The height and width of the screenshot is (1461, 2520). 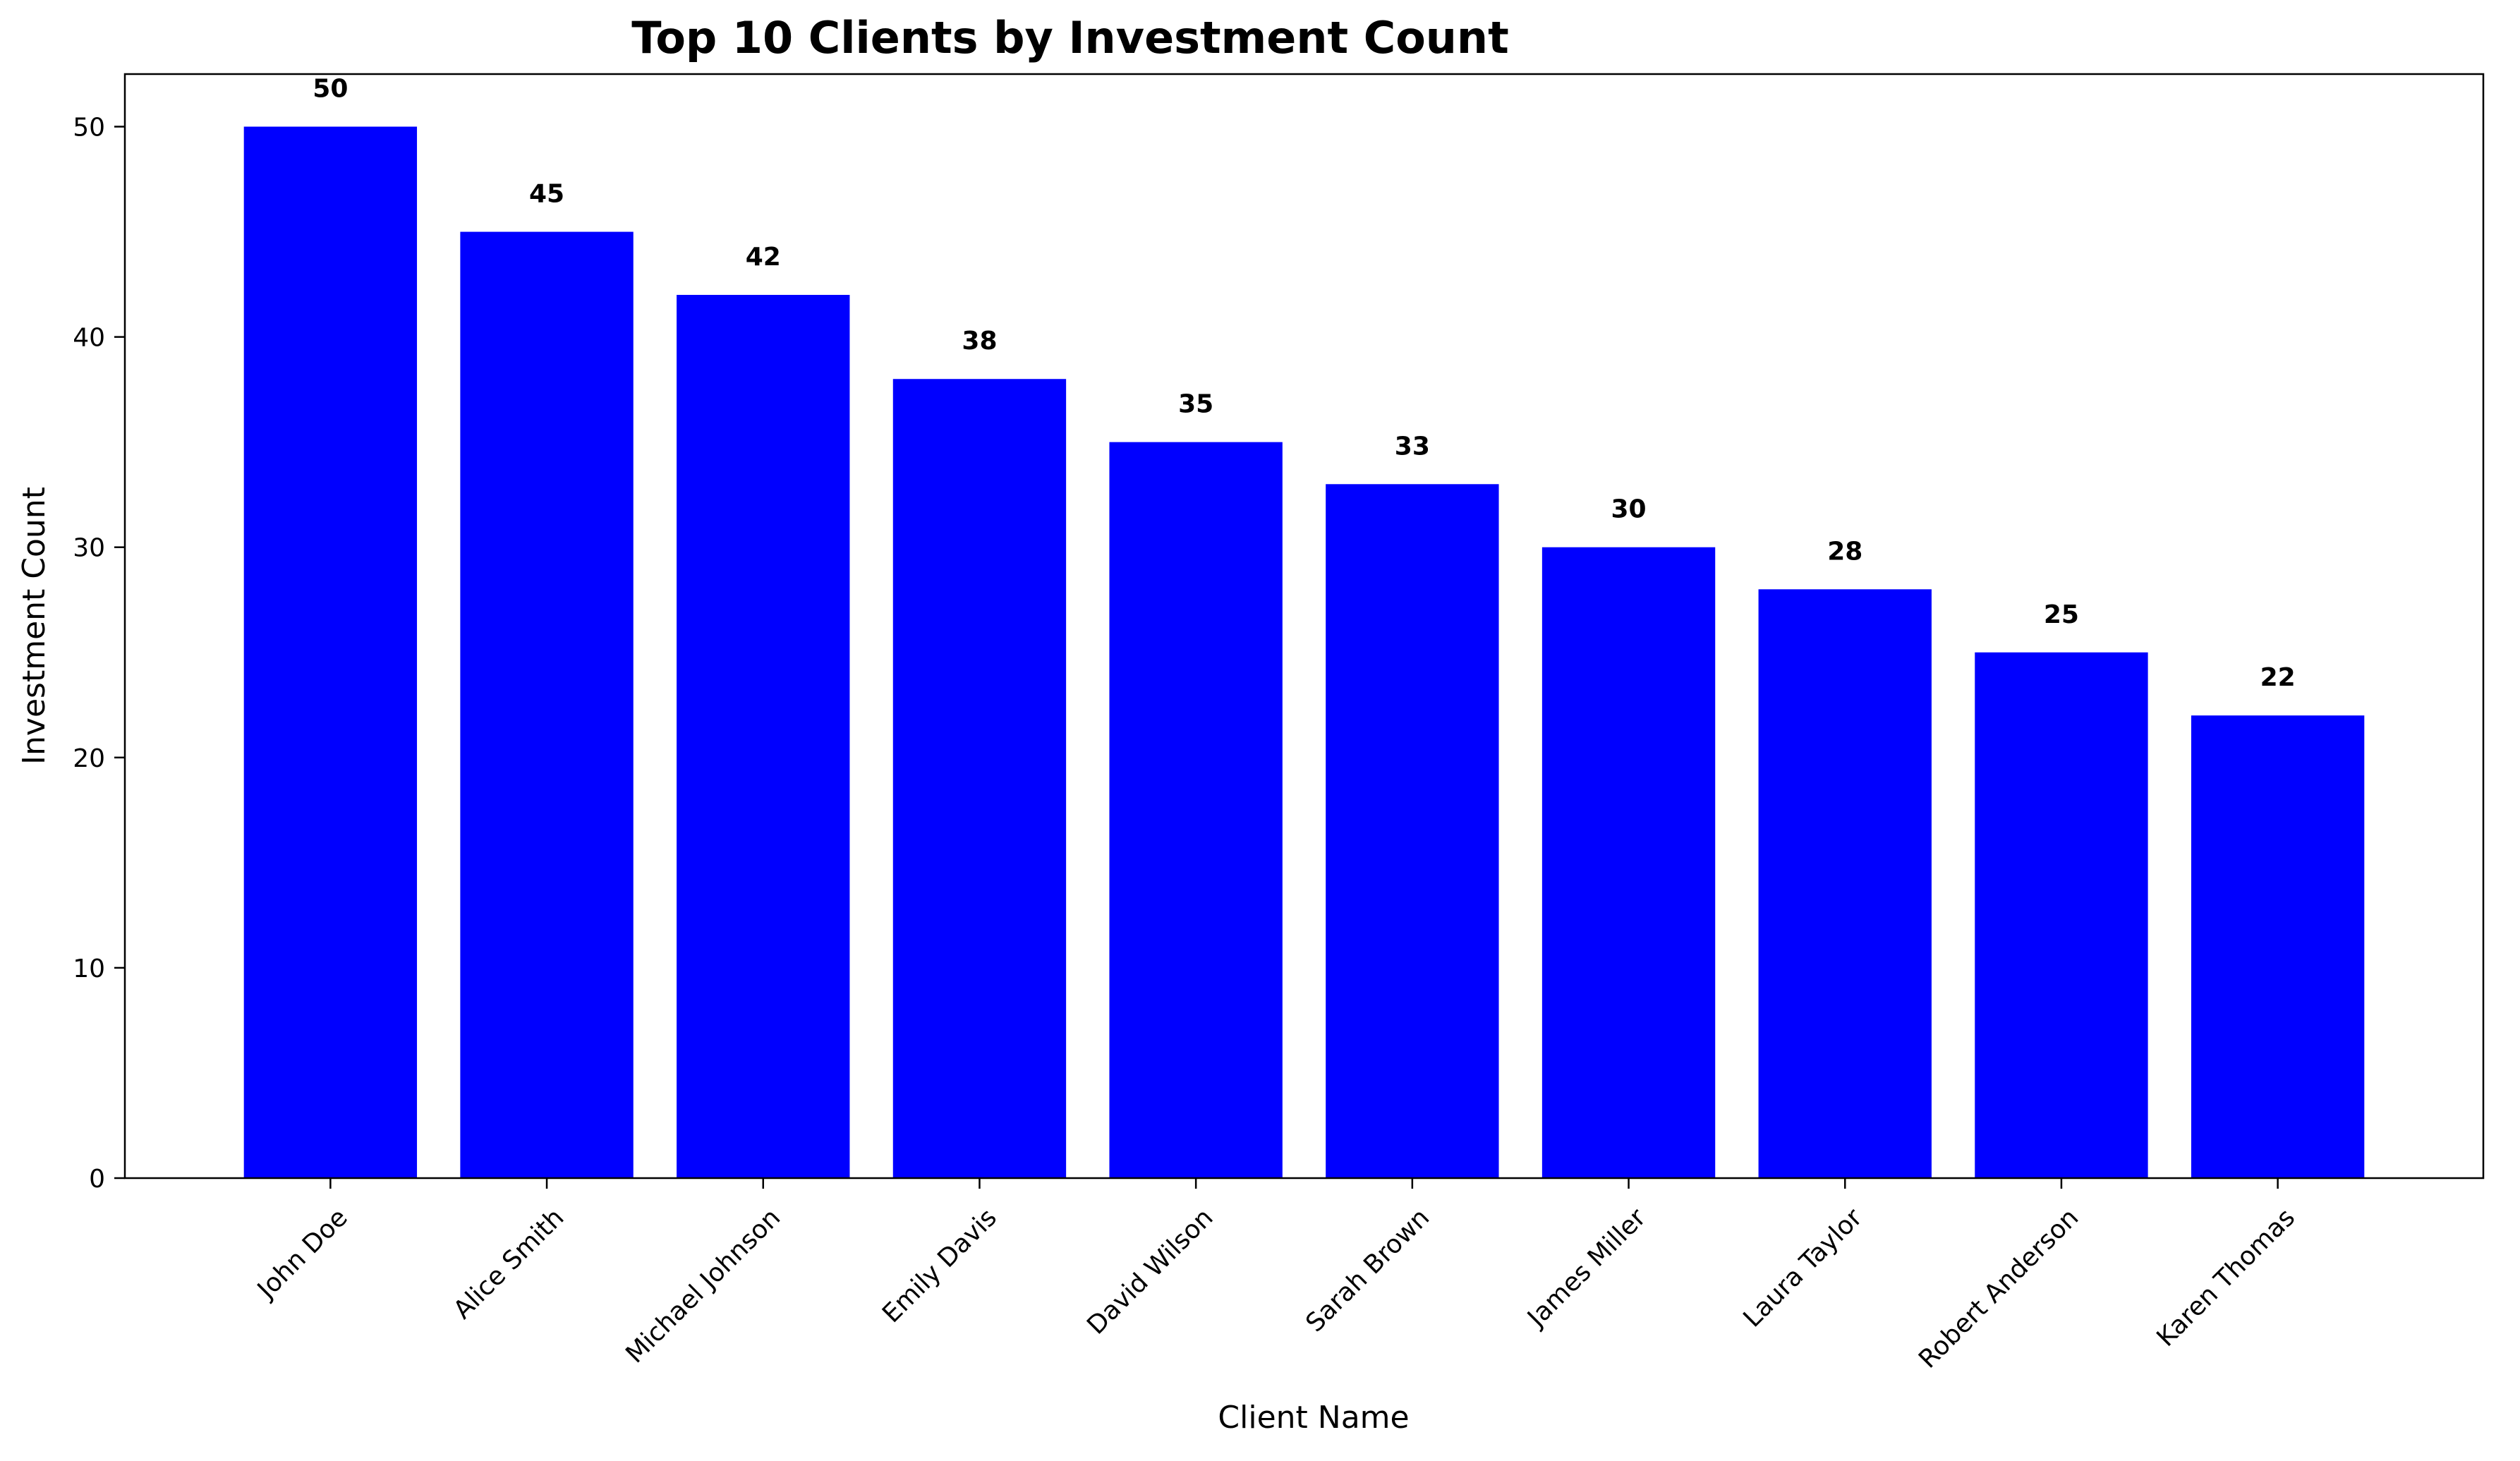 I want to click on bar-value-label: 28, so click(x=1844, y=551).